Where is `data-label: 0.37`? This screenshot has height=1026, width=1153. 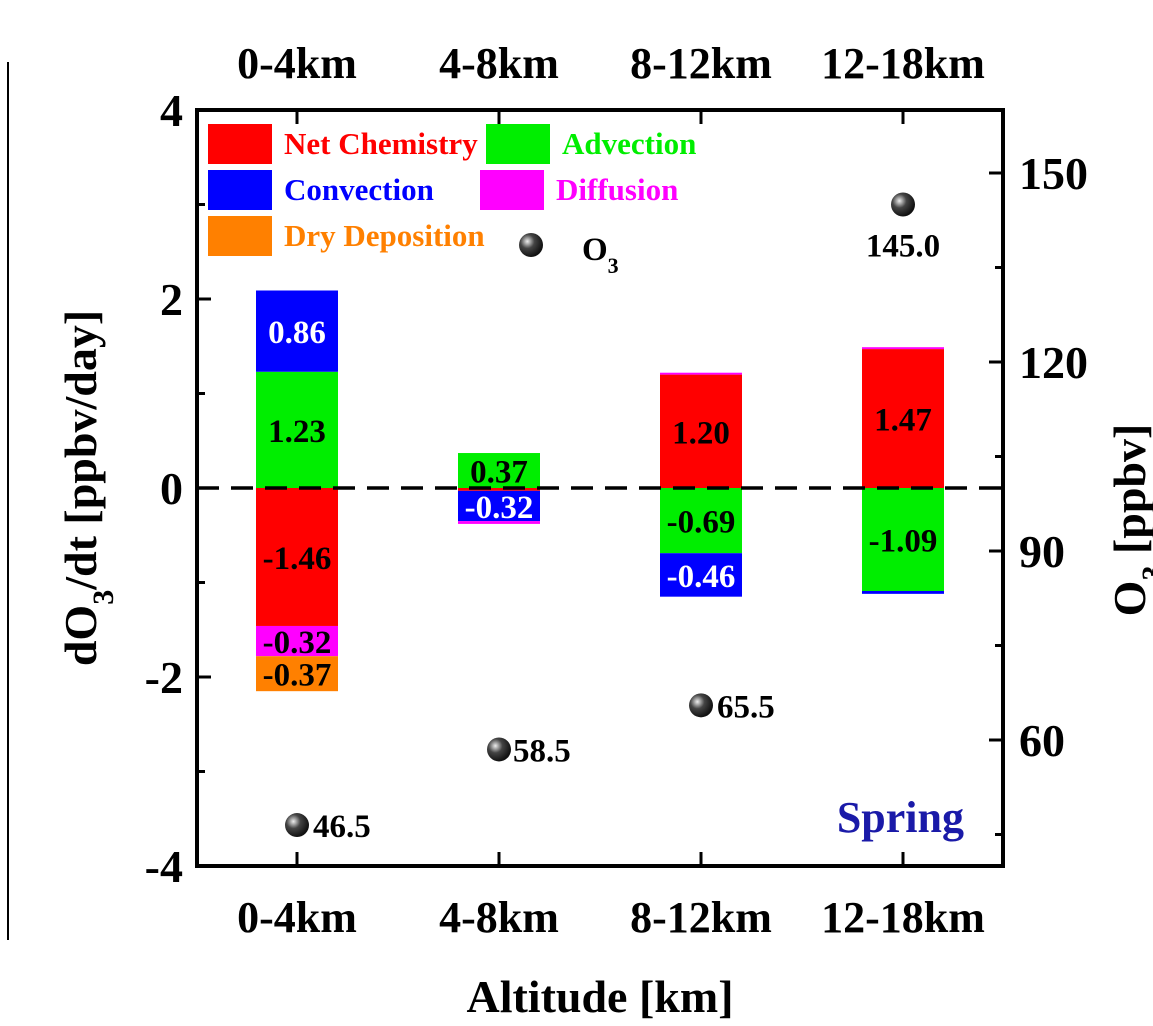 data-label: 0.37 is located at coordinates (499, 473).